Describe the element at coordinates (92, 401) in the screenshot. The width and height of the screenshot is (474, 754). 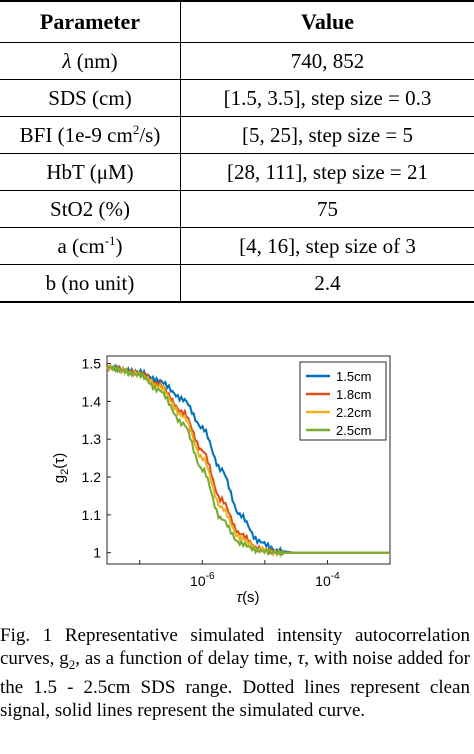
I see `y-tick-label: 1.4` at that location.